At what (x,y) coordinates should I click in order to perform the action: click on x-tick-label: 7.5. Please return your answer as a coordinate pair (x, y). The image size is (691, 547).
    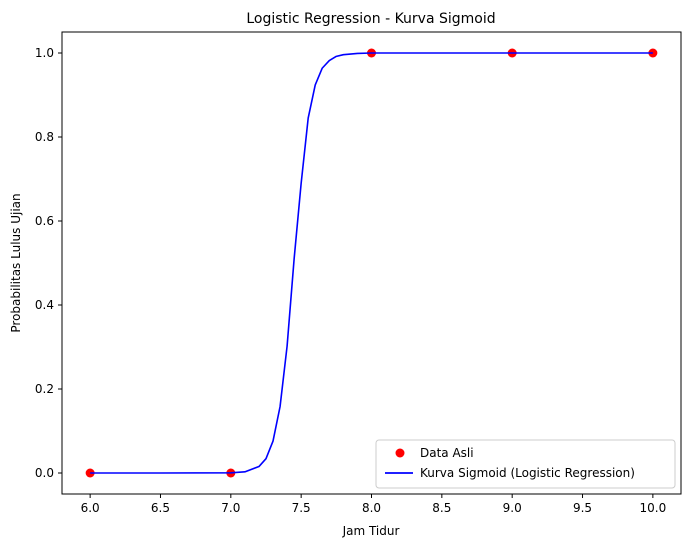
    Looking at the image, I should click on (301, 508).